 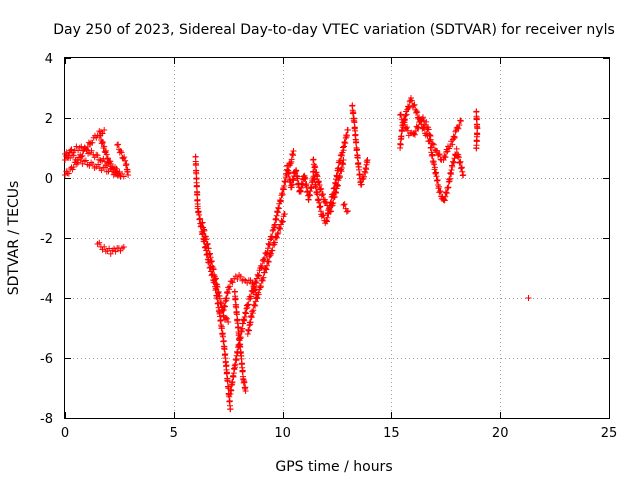 What do you see at coordinates (333, 467) in the screenshot?
I see `x-axis-label: GPS time / hours` at bounding box center [333, 467].